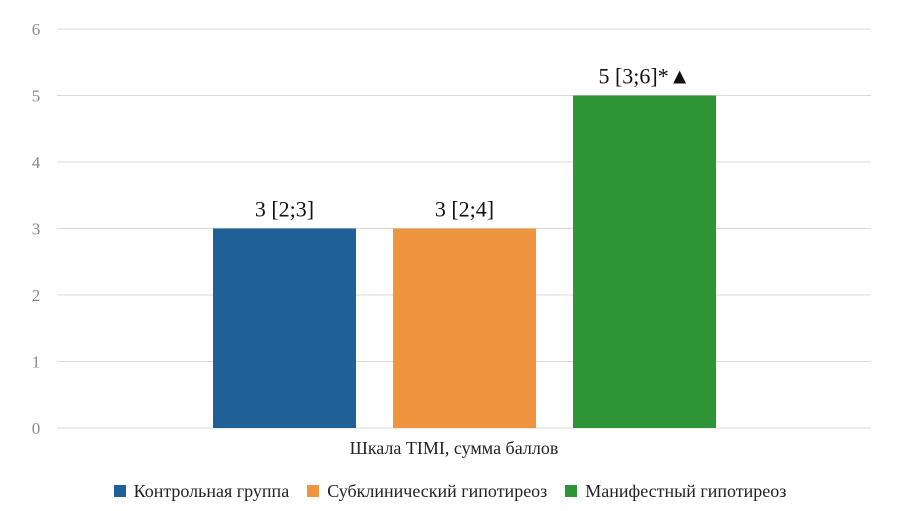 This screenshot has width=900, height=511. I want to click on y-tick-label: 4, so click(36, 162).